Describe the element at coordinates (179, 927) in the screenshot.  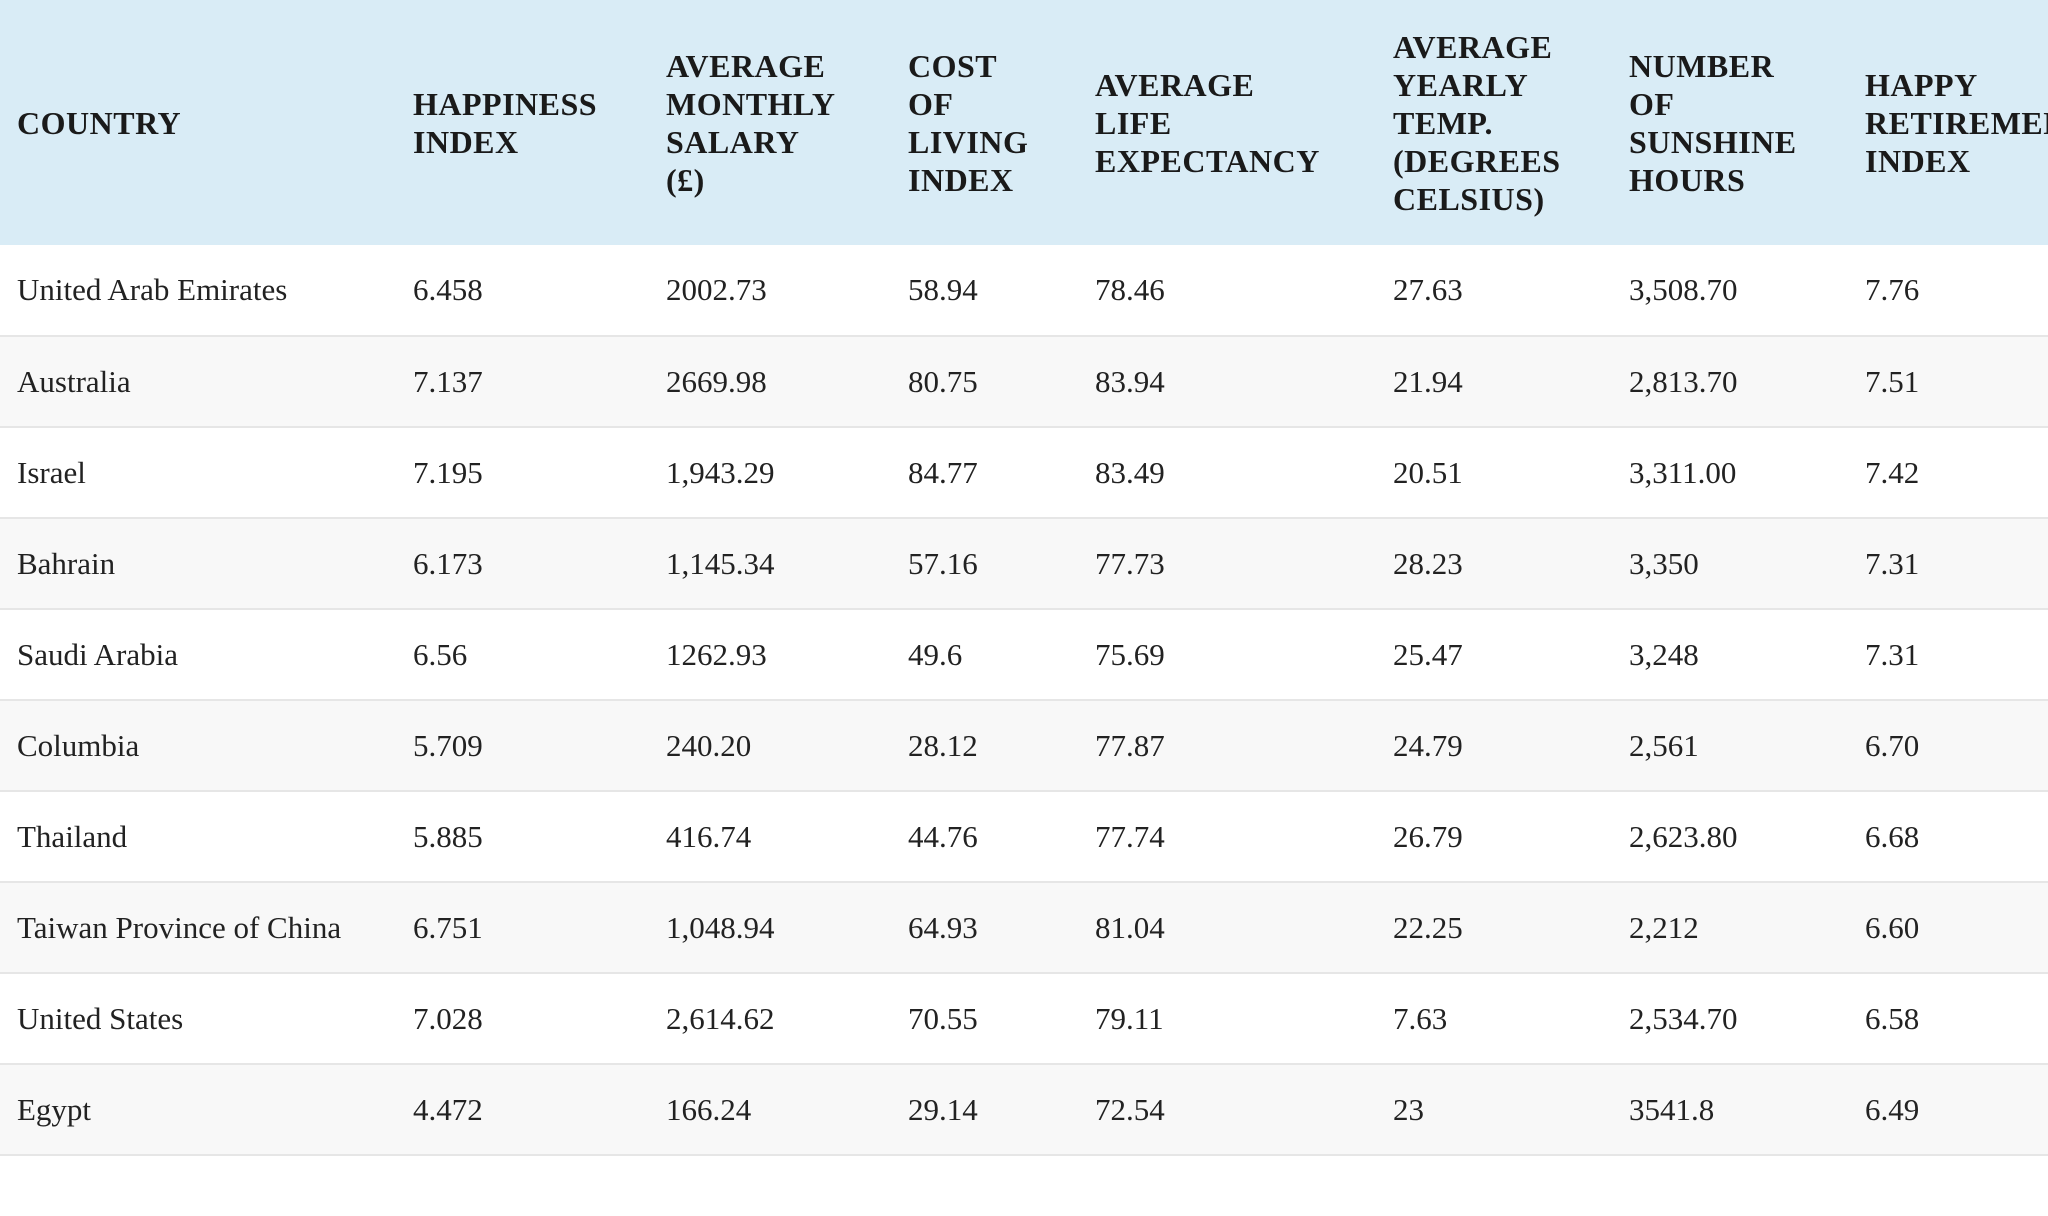
I see `cell-country: Taiwan Province of China` at that location.